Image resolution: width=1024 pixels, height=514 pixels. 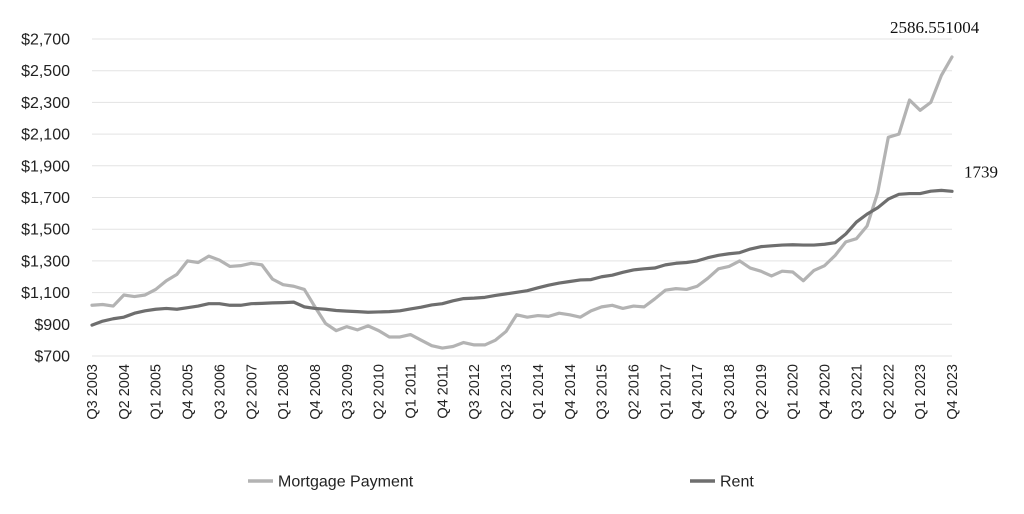 I want to click on legend: Mortgage Payment Rent, so click(x=501, y=482).